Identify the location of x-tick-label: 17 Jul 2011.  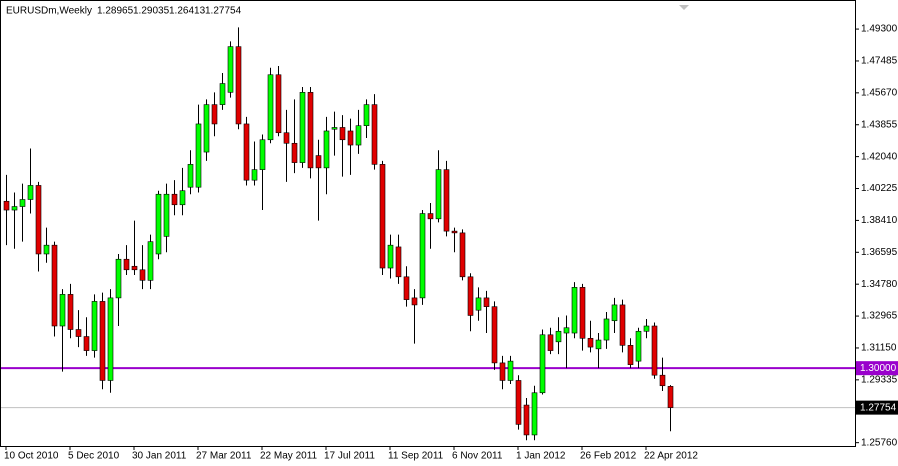
(349, 456).